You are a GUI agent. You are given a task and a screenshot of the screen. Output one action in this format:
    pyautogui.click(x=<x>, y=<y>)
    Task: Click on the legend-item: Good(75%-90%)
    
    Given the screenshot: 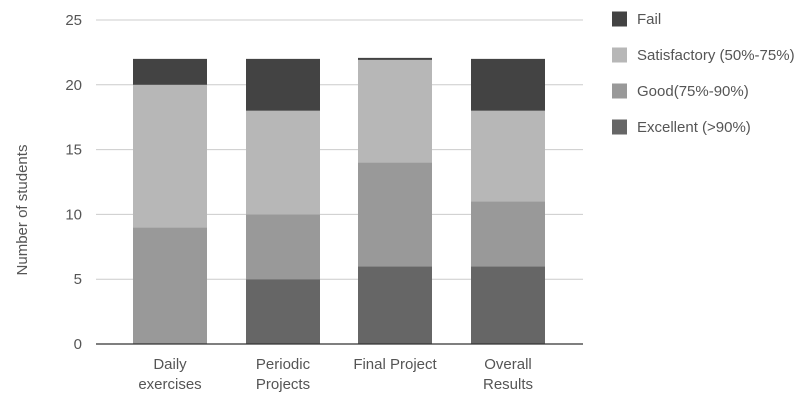 What is the action you would take?
    pyautogui.click(x=680, y=91)
    